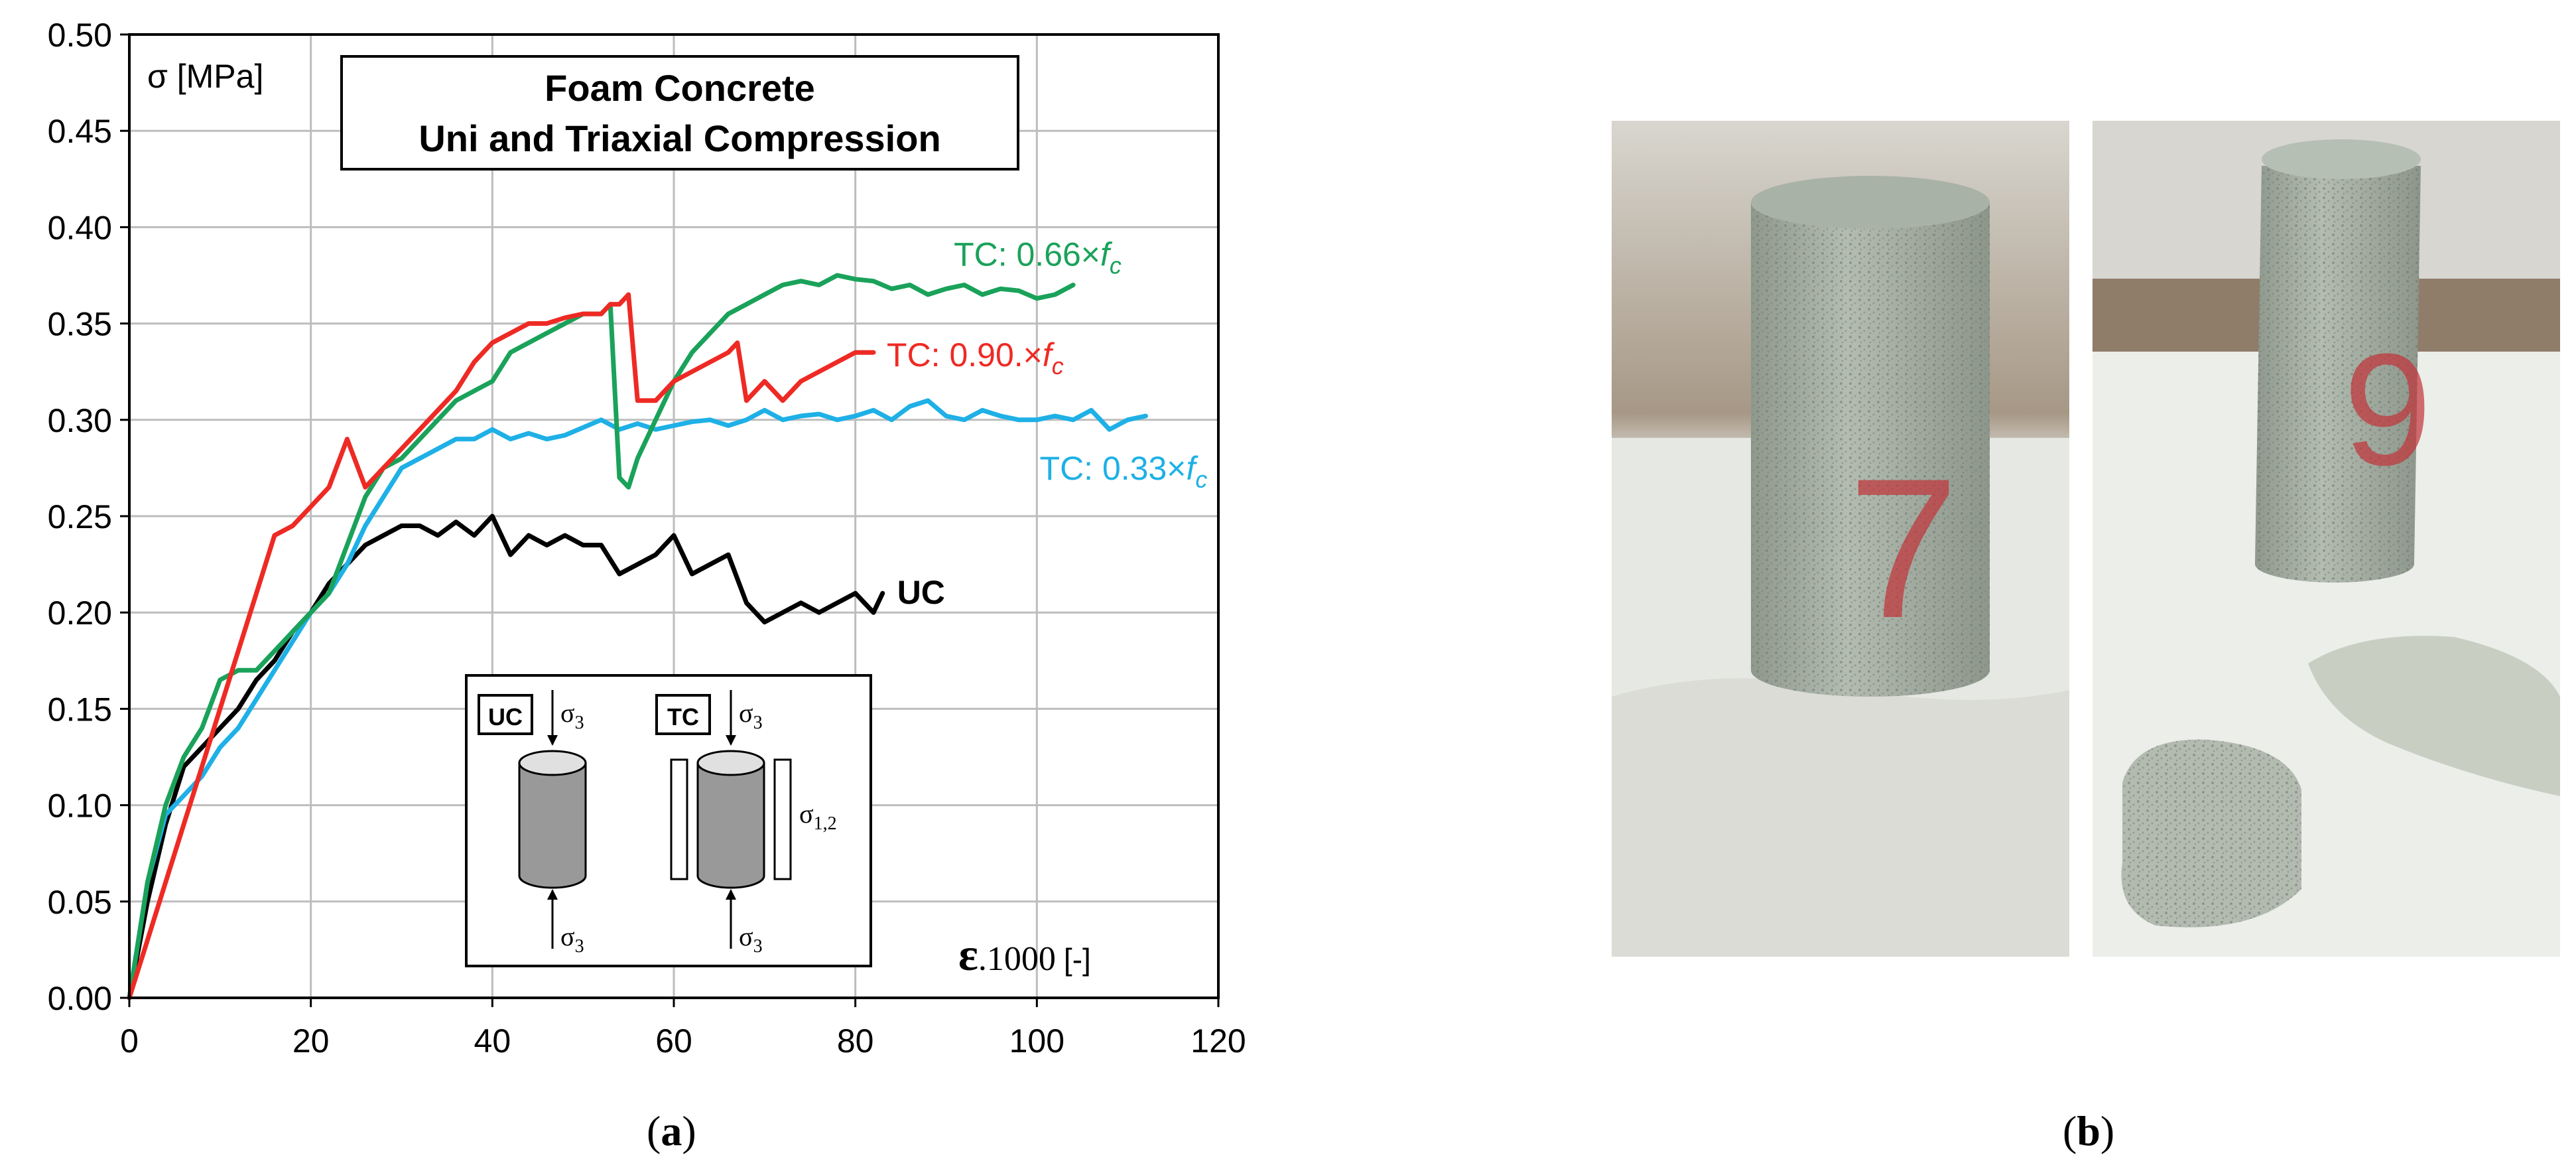 The height and width of the screenshot is (1173, 2576). Describe the element at coordinates (80, 131) in the screenshot. I see `y-tick-label: 0.45` at that location.